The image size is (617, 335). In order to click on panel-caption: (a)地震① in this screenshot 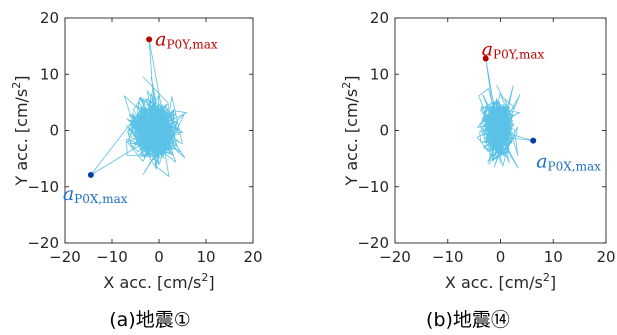, I will do `click(150, 320)`.